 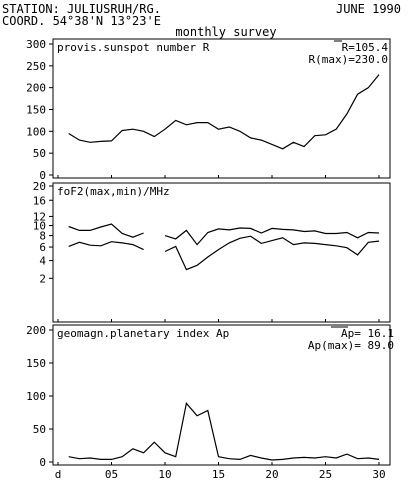 I want to click on panel-title-sunspot: provis.sunspot number R, so click(x=133, y=47).